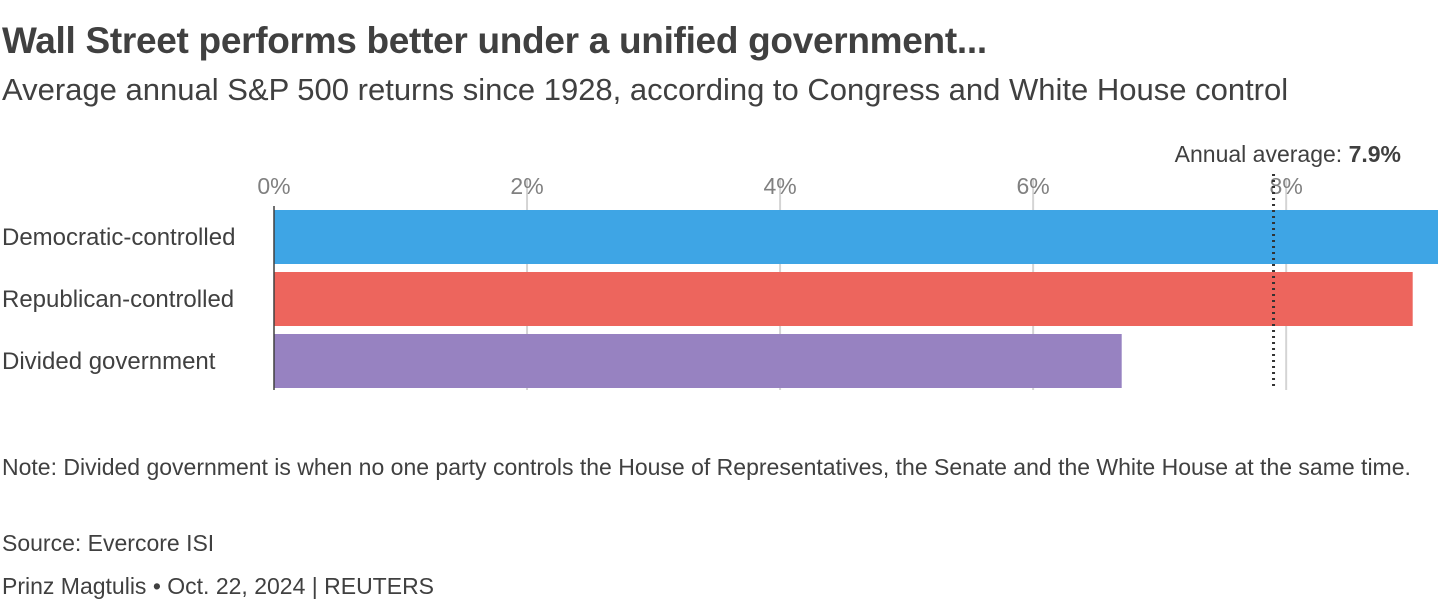  I want to click on x-tick-label: 8%, so click(1286, 186).